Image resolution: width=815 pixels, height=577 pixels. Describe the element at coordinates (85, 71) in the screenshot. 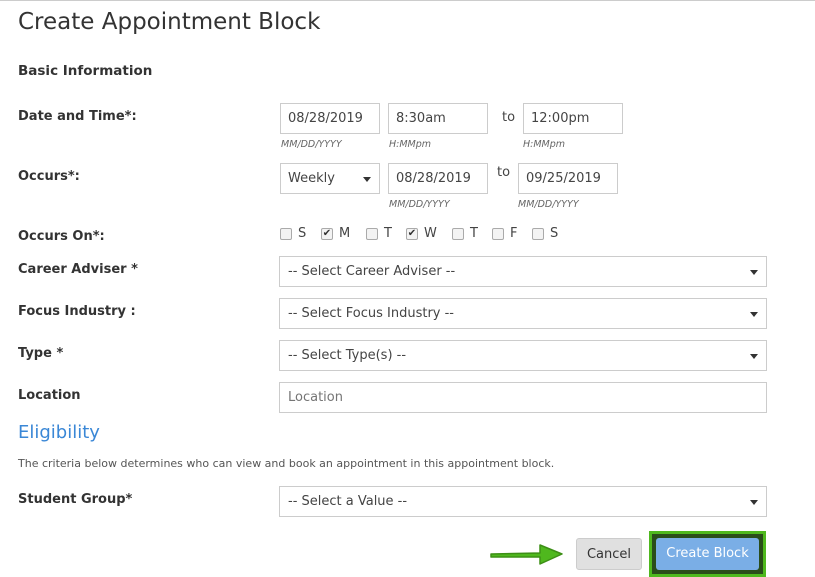

I see `section-basic-information: Basic Information` at that location.